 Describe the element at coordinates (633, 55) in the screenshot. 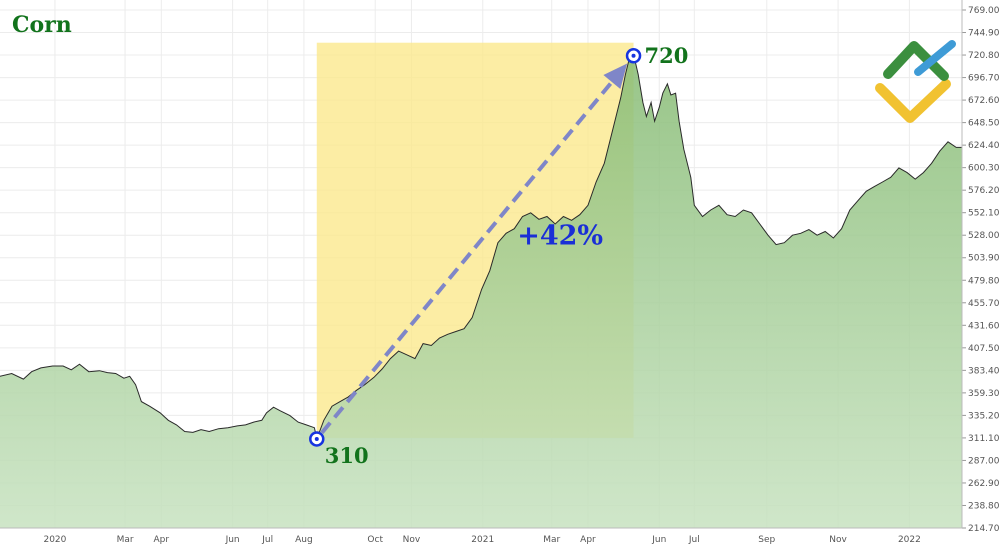

I see `end-marker-icon-dot` at that location.